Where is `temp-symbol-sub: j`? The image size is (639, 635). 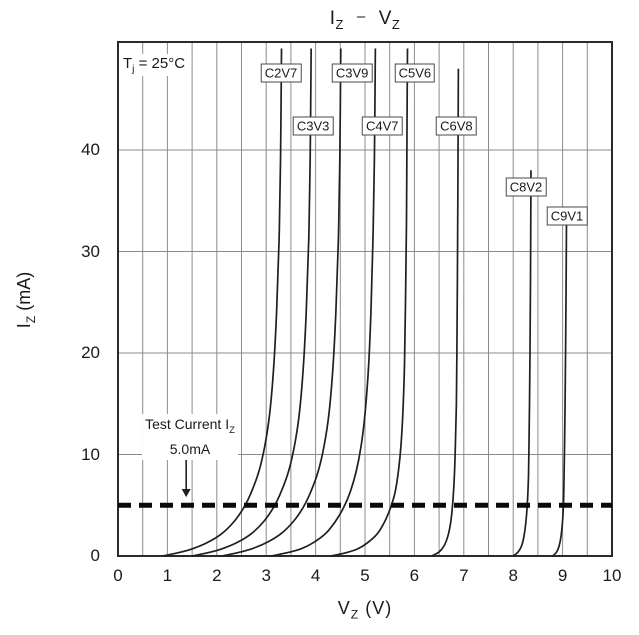
temp-symbol-sub: j is located at coordinates (133, 69).